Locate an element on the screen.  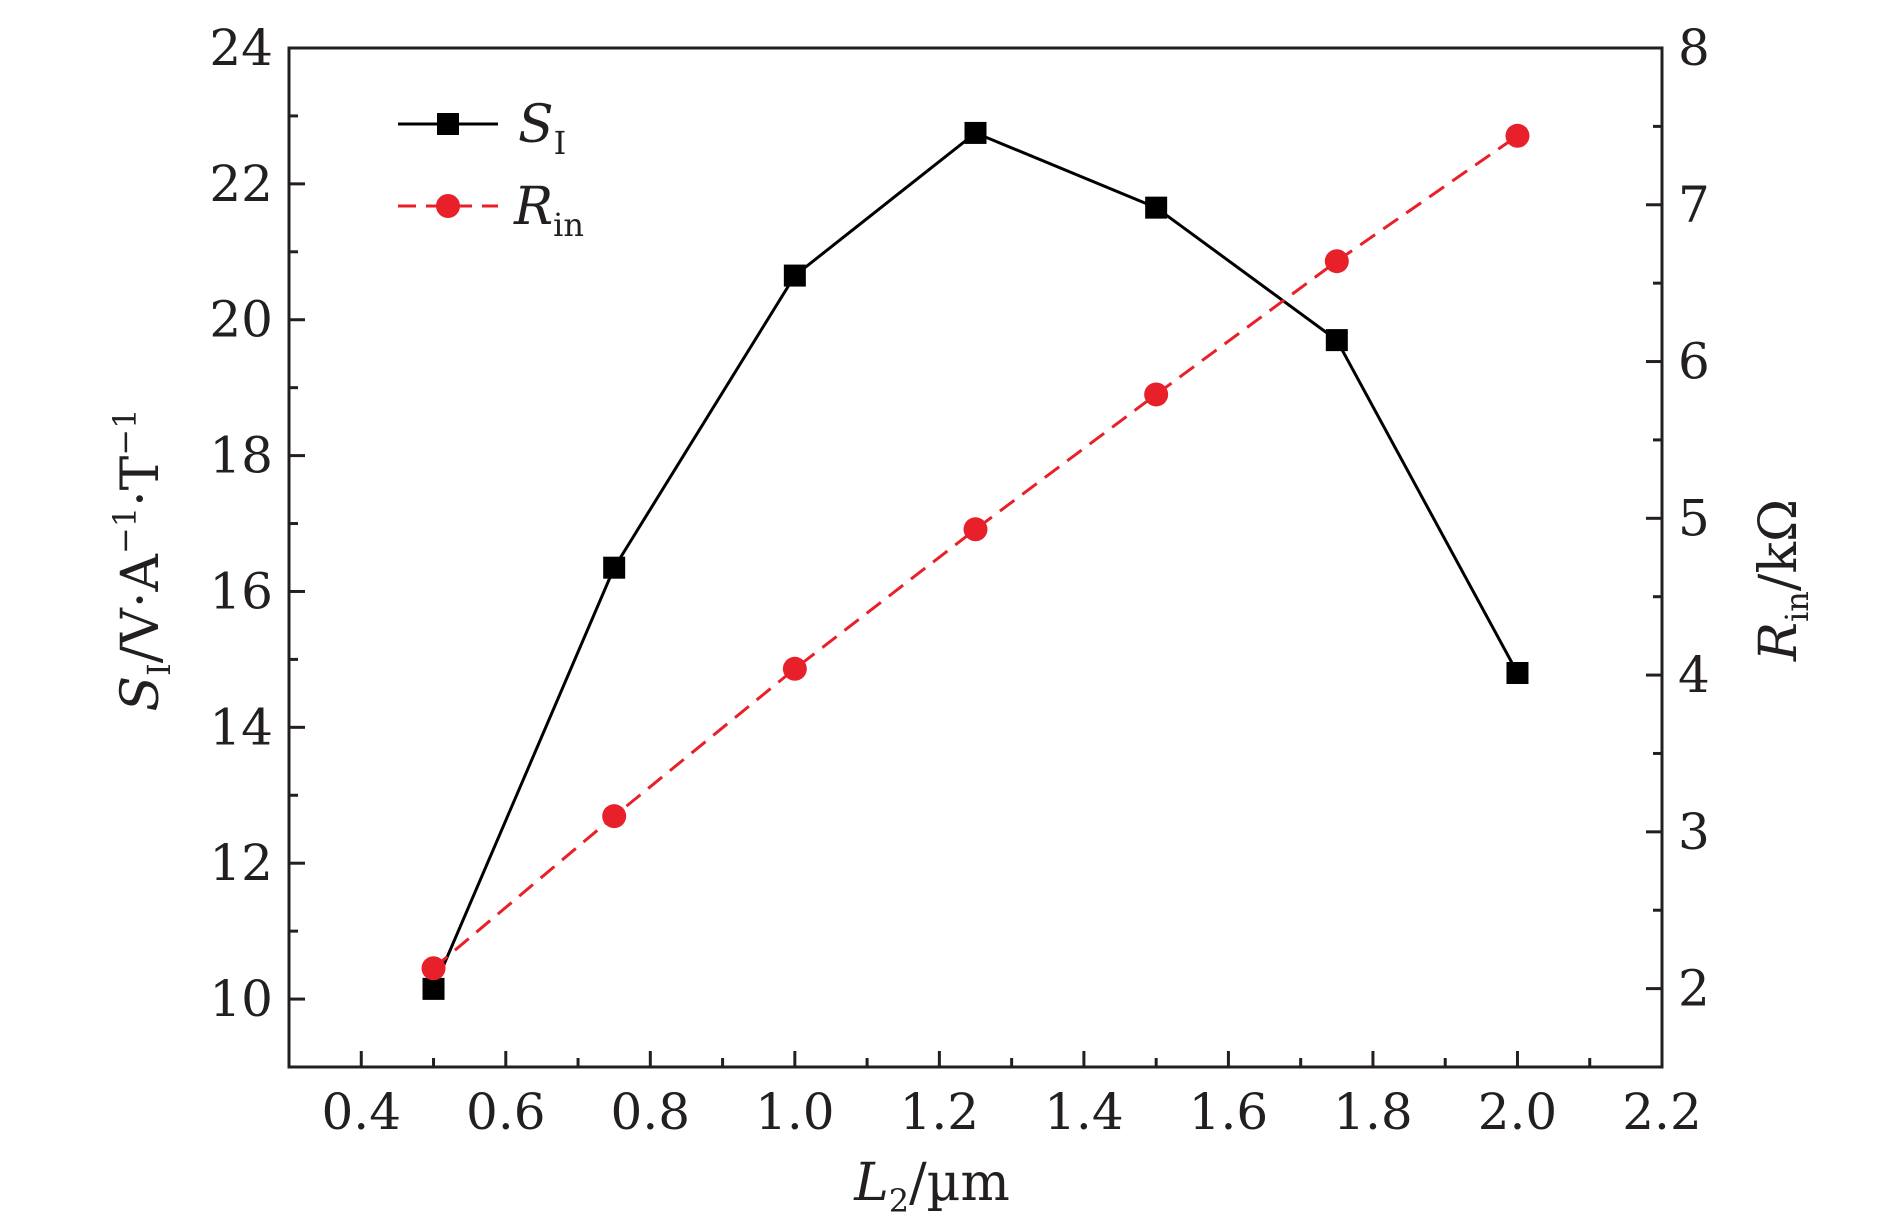
left-tick-label: 24 is located at coordinates (241, 48).